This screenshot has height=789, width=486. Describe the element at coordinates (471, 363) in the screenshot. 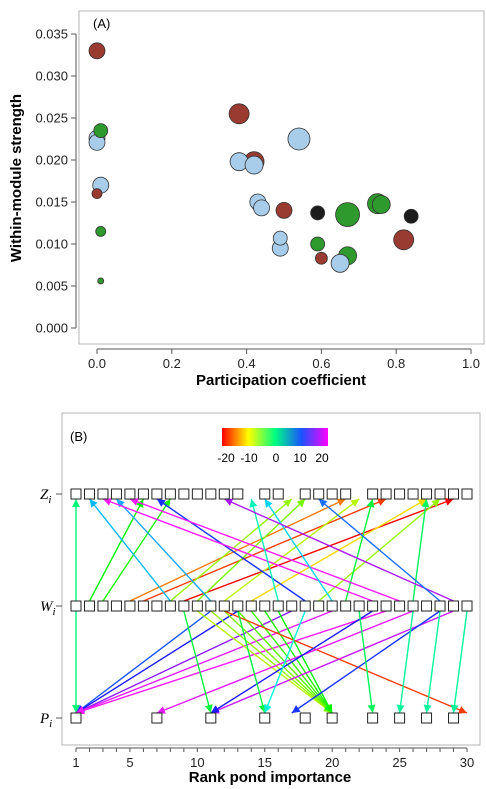

I see `panel-a-x-tick-label: 1.0` at that location.